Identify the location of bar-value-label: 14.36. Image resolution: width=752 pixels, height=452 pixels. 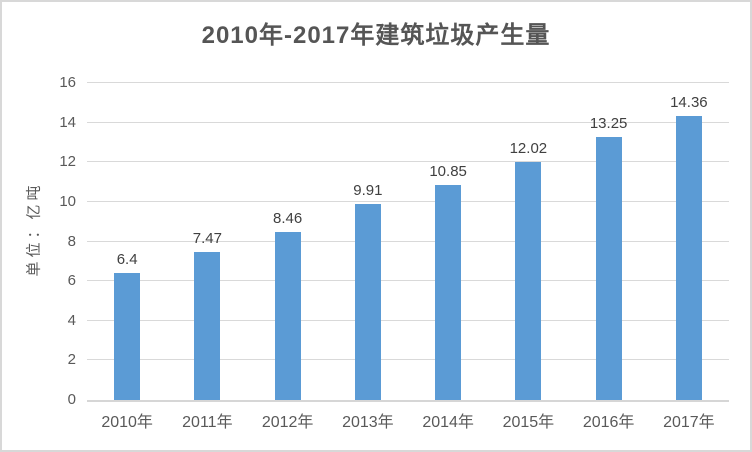
(689, 102).